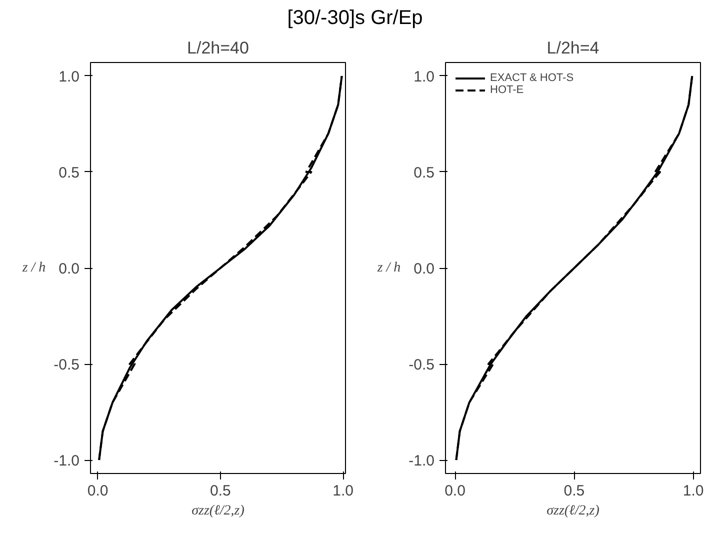 Image resolution: width=717 pixels, height=541 pixels. Describe the element at coordinates (532, 78) in the screenshot. I see `legend-label: EXACT & HOT-S` at that location.